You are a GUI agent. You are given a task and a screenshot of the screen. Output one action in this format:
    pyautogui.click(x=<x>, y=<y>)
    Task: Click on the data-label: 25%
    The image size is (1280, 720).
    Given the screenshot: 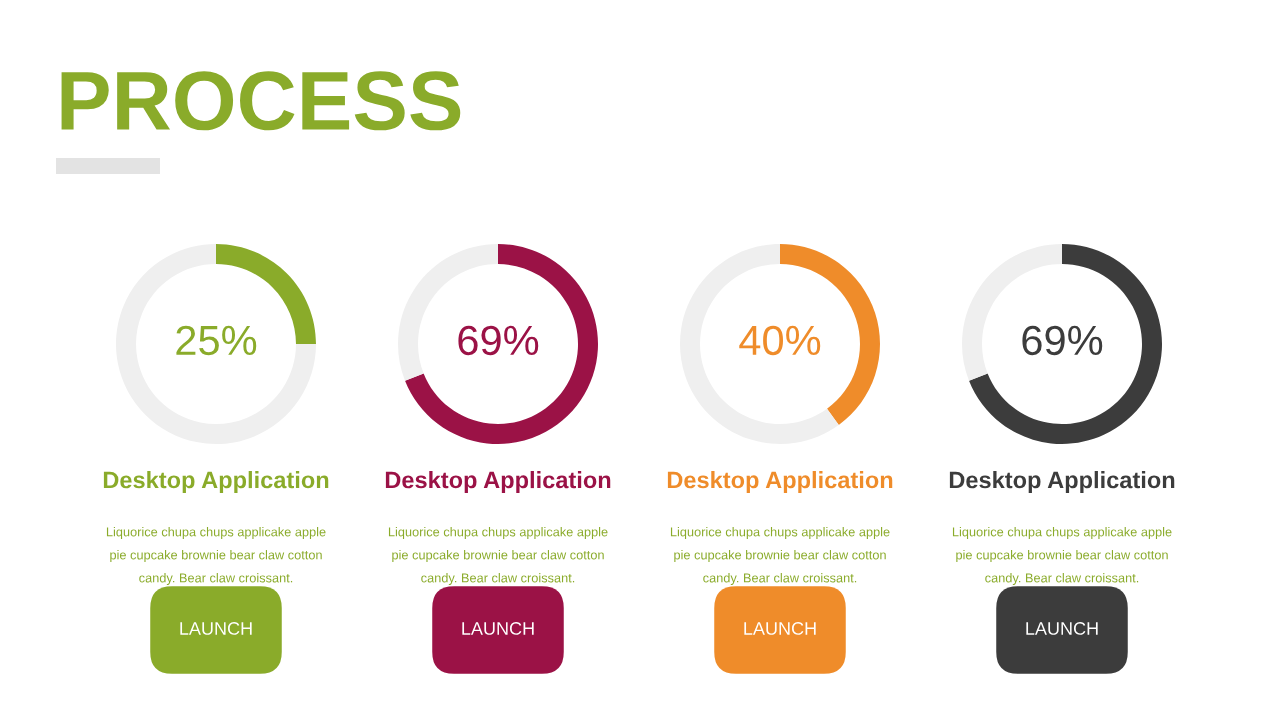 What is the action you would take?
    pyautogui.click(x=216, y=340)
    